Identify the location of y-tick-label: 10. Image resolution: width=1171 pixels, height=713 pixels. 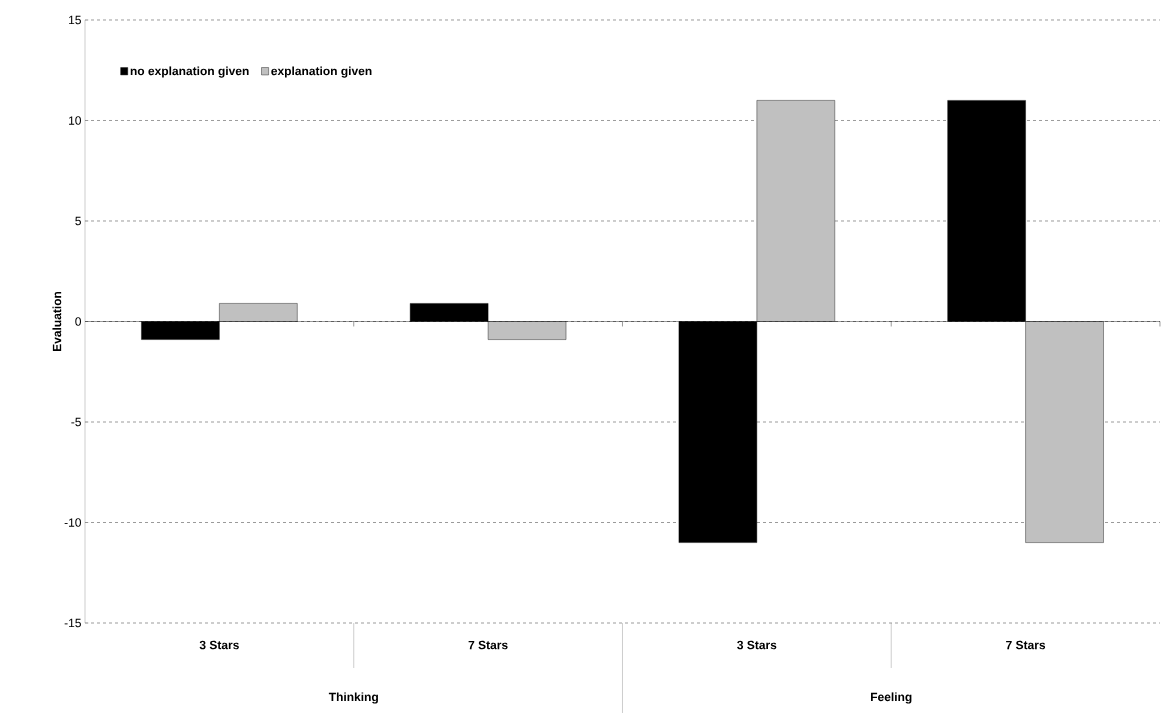
(75, 120).